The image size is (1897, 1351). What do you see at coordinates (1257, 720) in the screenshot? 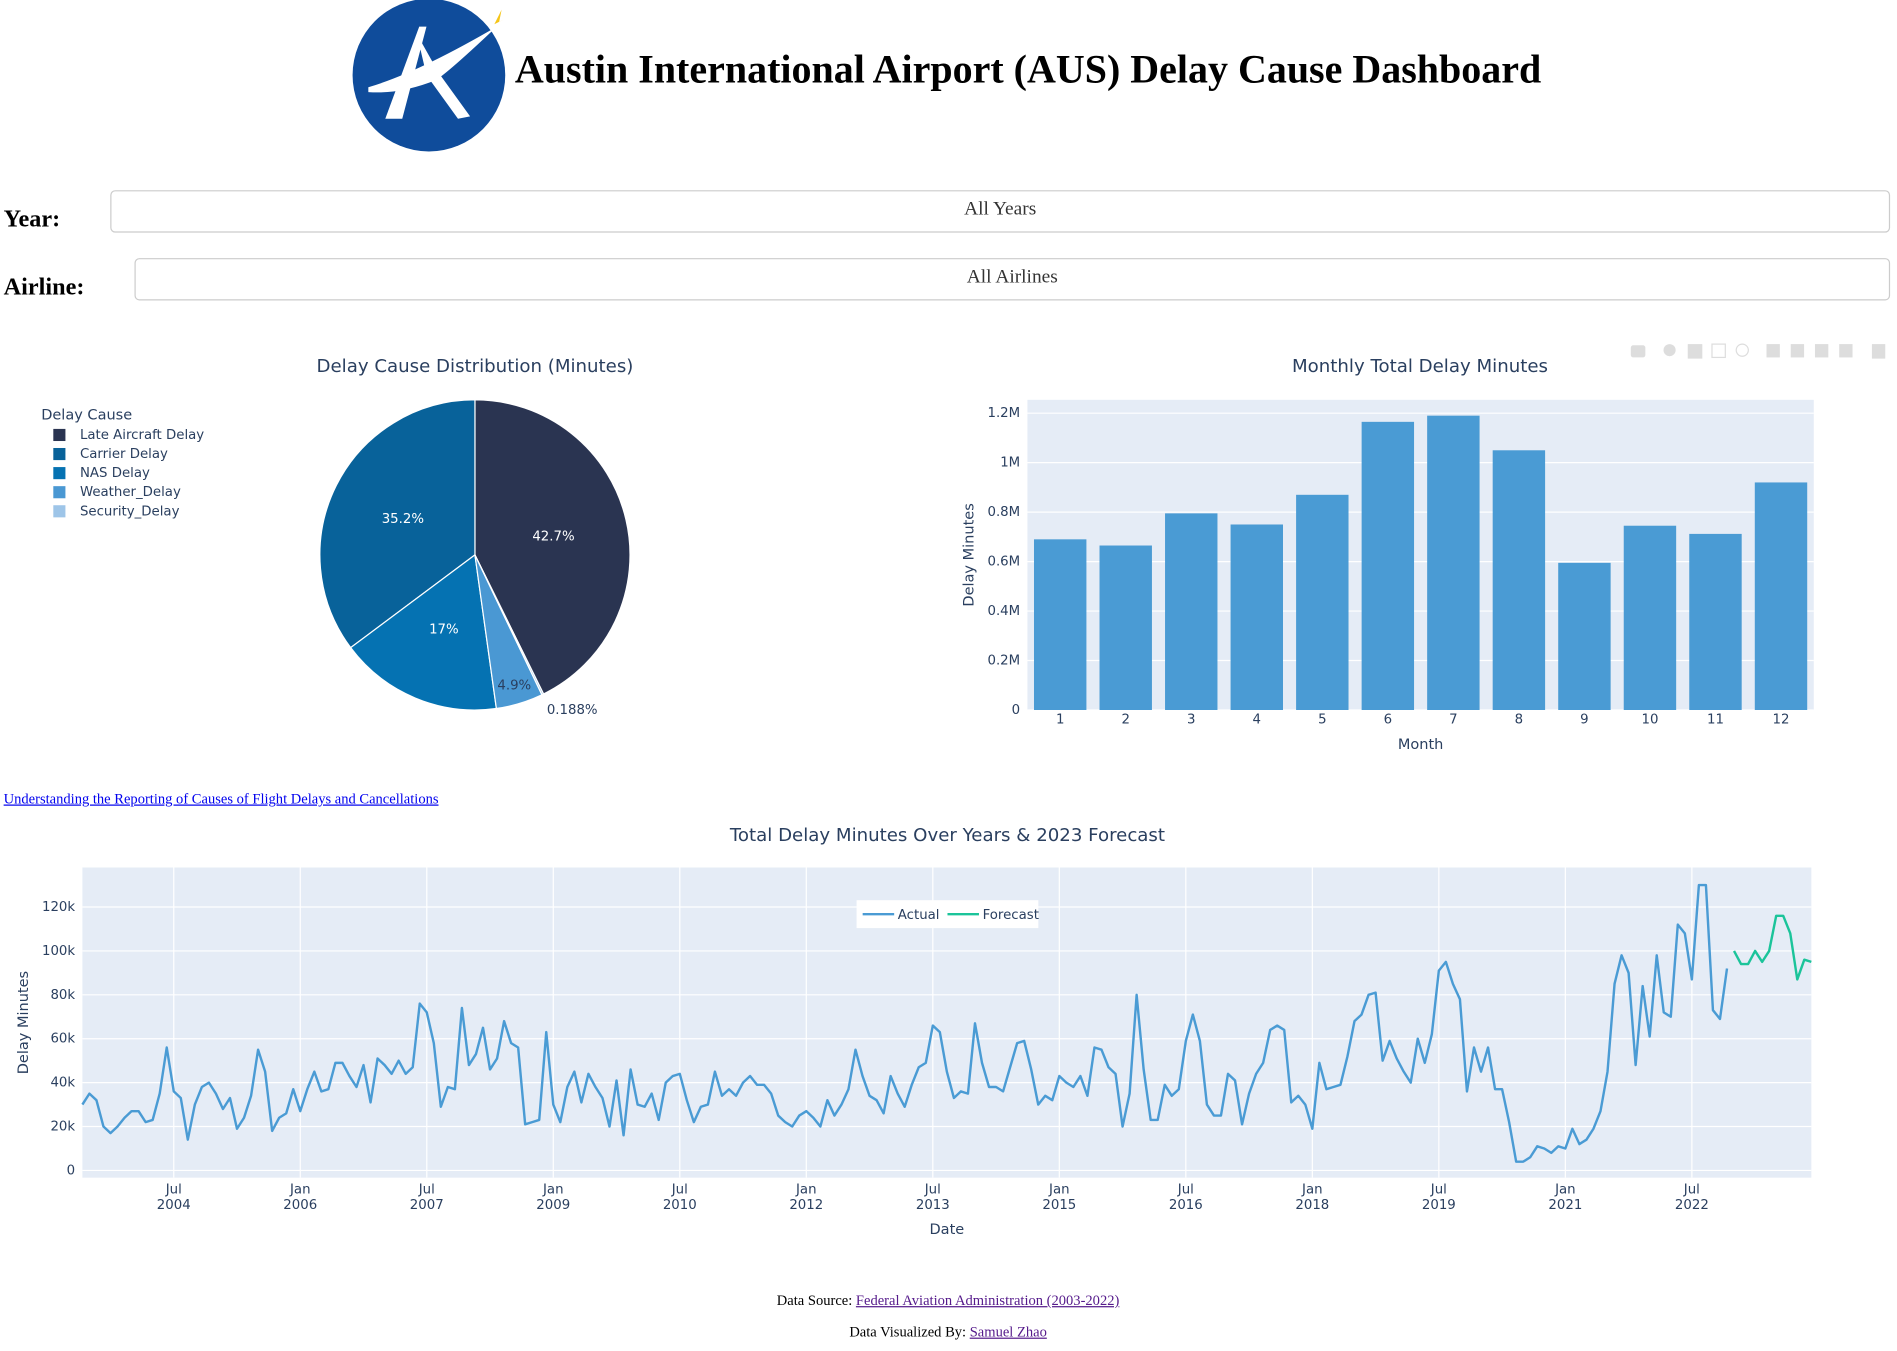
I see `x-tick-label: 4` at bounding box center [1257, 720].